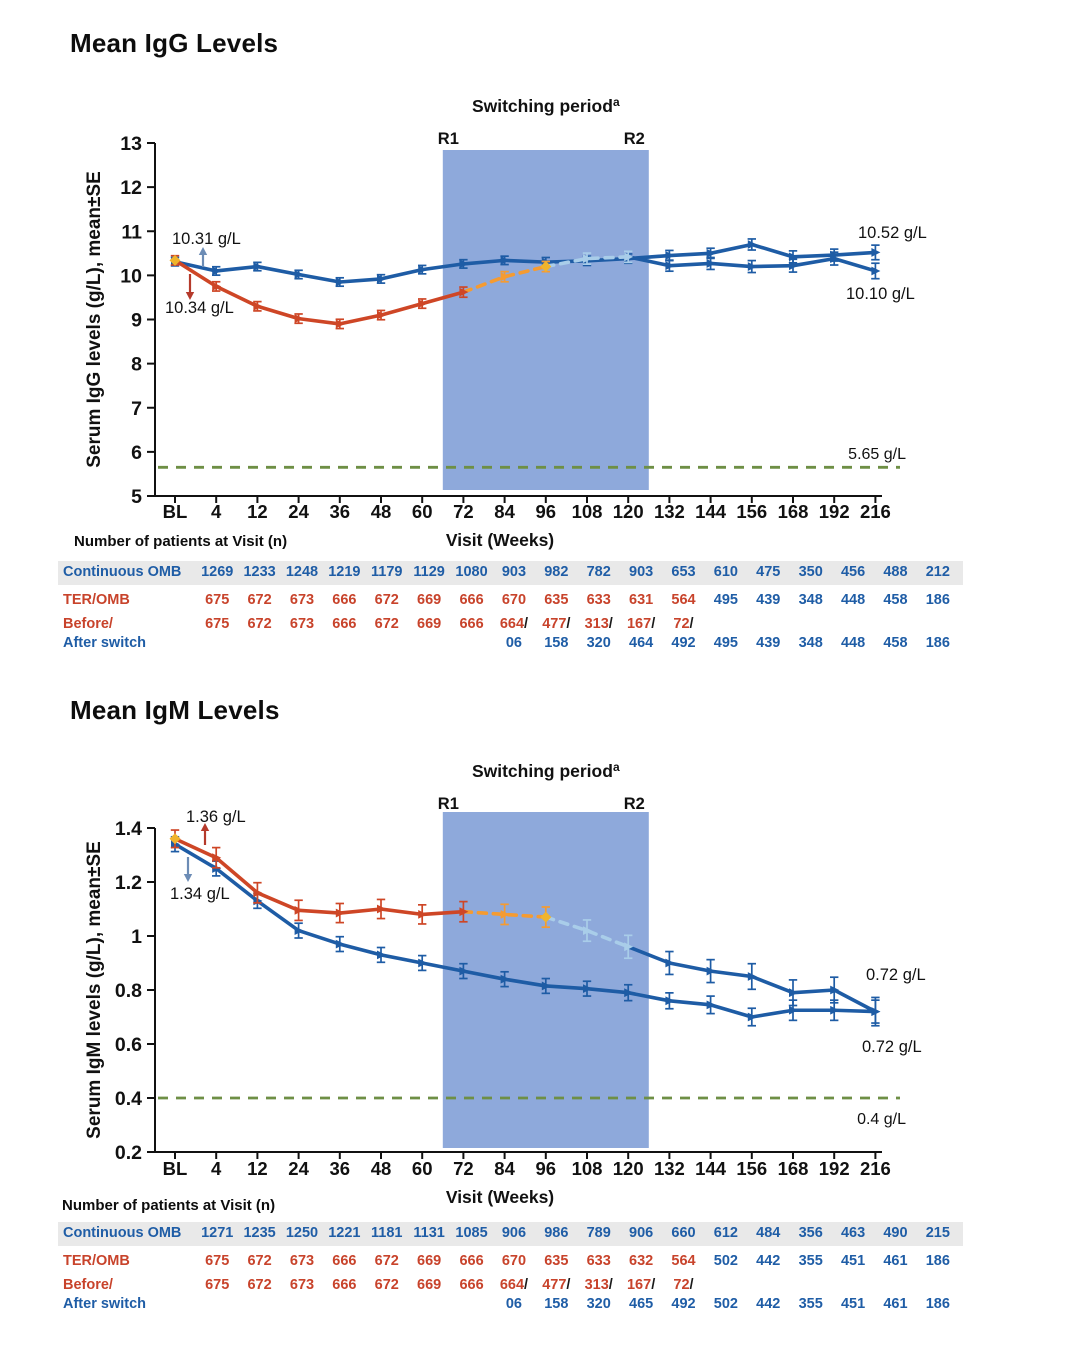  Describe the element at coordinates (136, 321) in the screenshot. I see `y-tick-label: 9` at that location.